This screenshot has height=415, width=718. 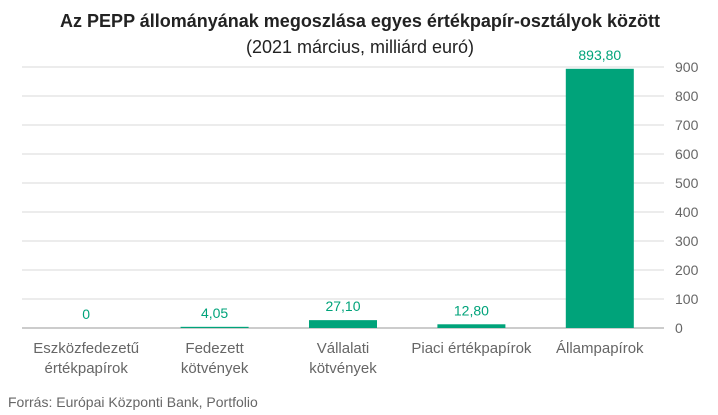 I want to click on x-tick-label: Állampapírok, so click(x=600, y=348).